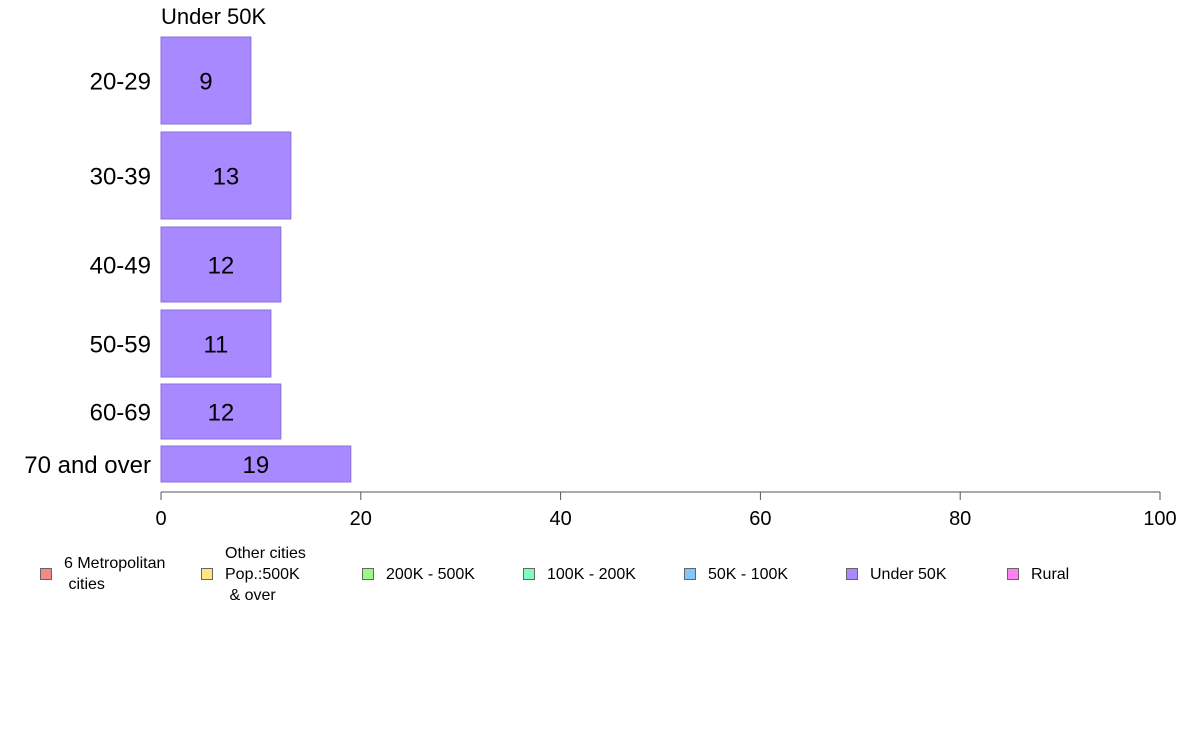  Describe the element at coordinates (160, 519) in the screenshot. I see `x-tick-label: 0` at that location.